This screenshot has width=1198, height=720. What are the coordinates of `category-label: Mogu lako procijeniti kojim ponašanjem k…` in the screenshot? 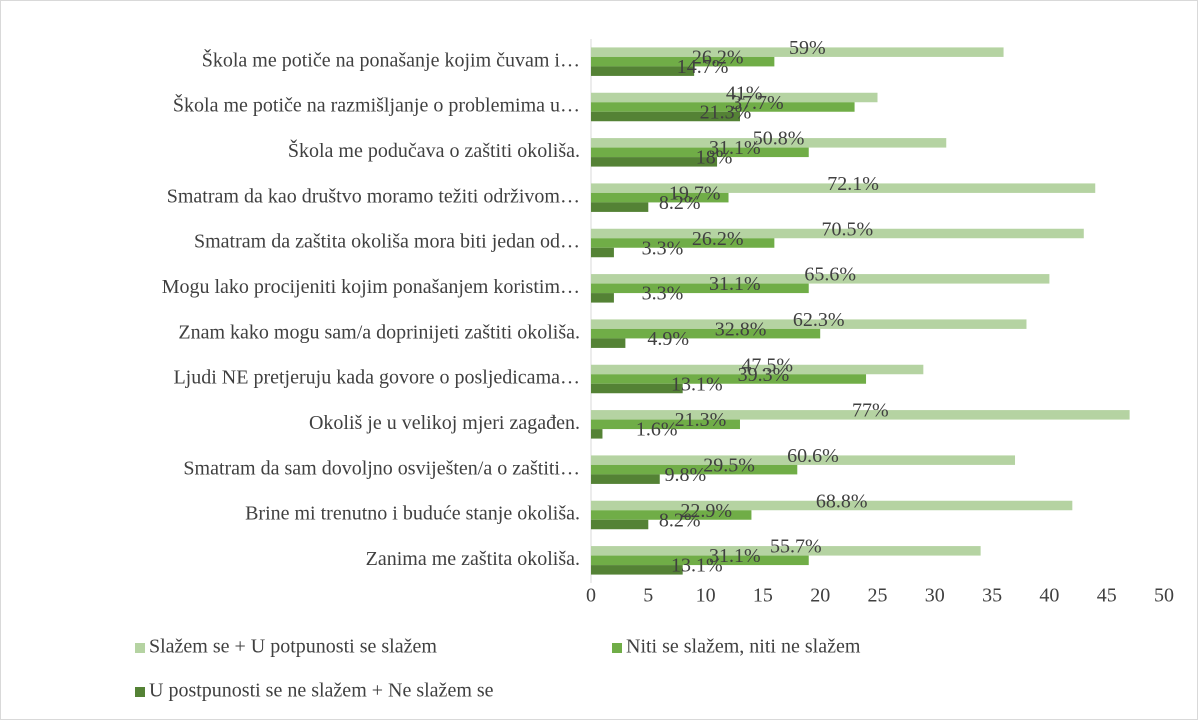 It's located at (371, 287).